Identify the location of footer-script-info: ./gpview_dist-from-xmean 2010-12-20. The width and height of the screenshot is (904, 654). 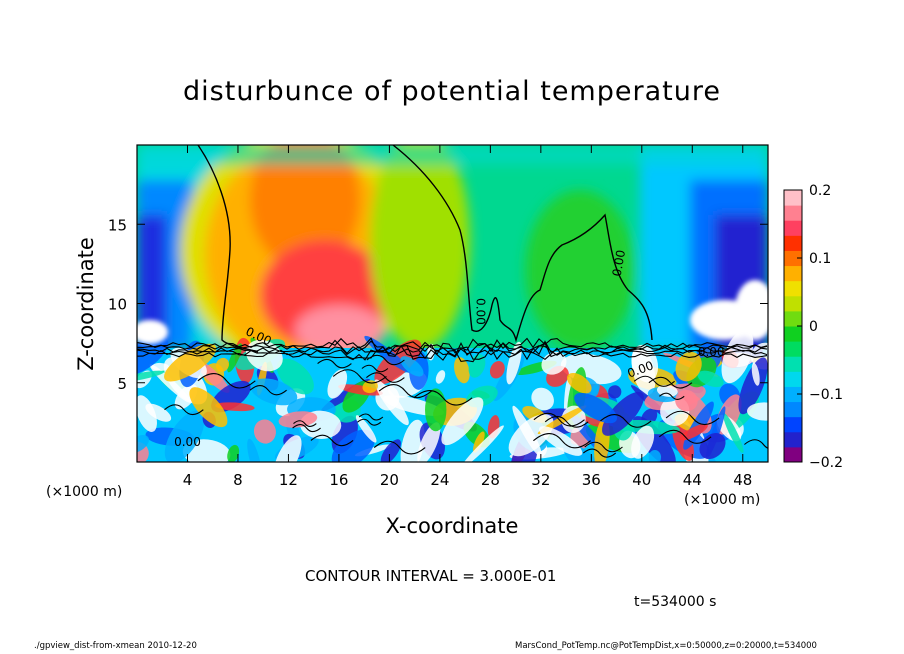
(115, 646).